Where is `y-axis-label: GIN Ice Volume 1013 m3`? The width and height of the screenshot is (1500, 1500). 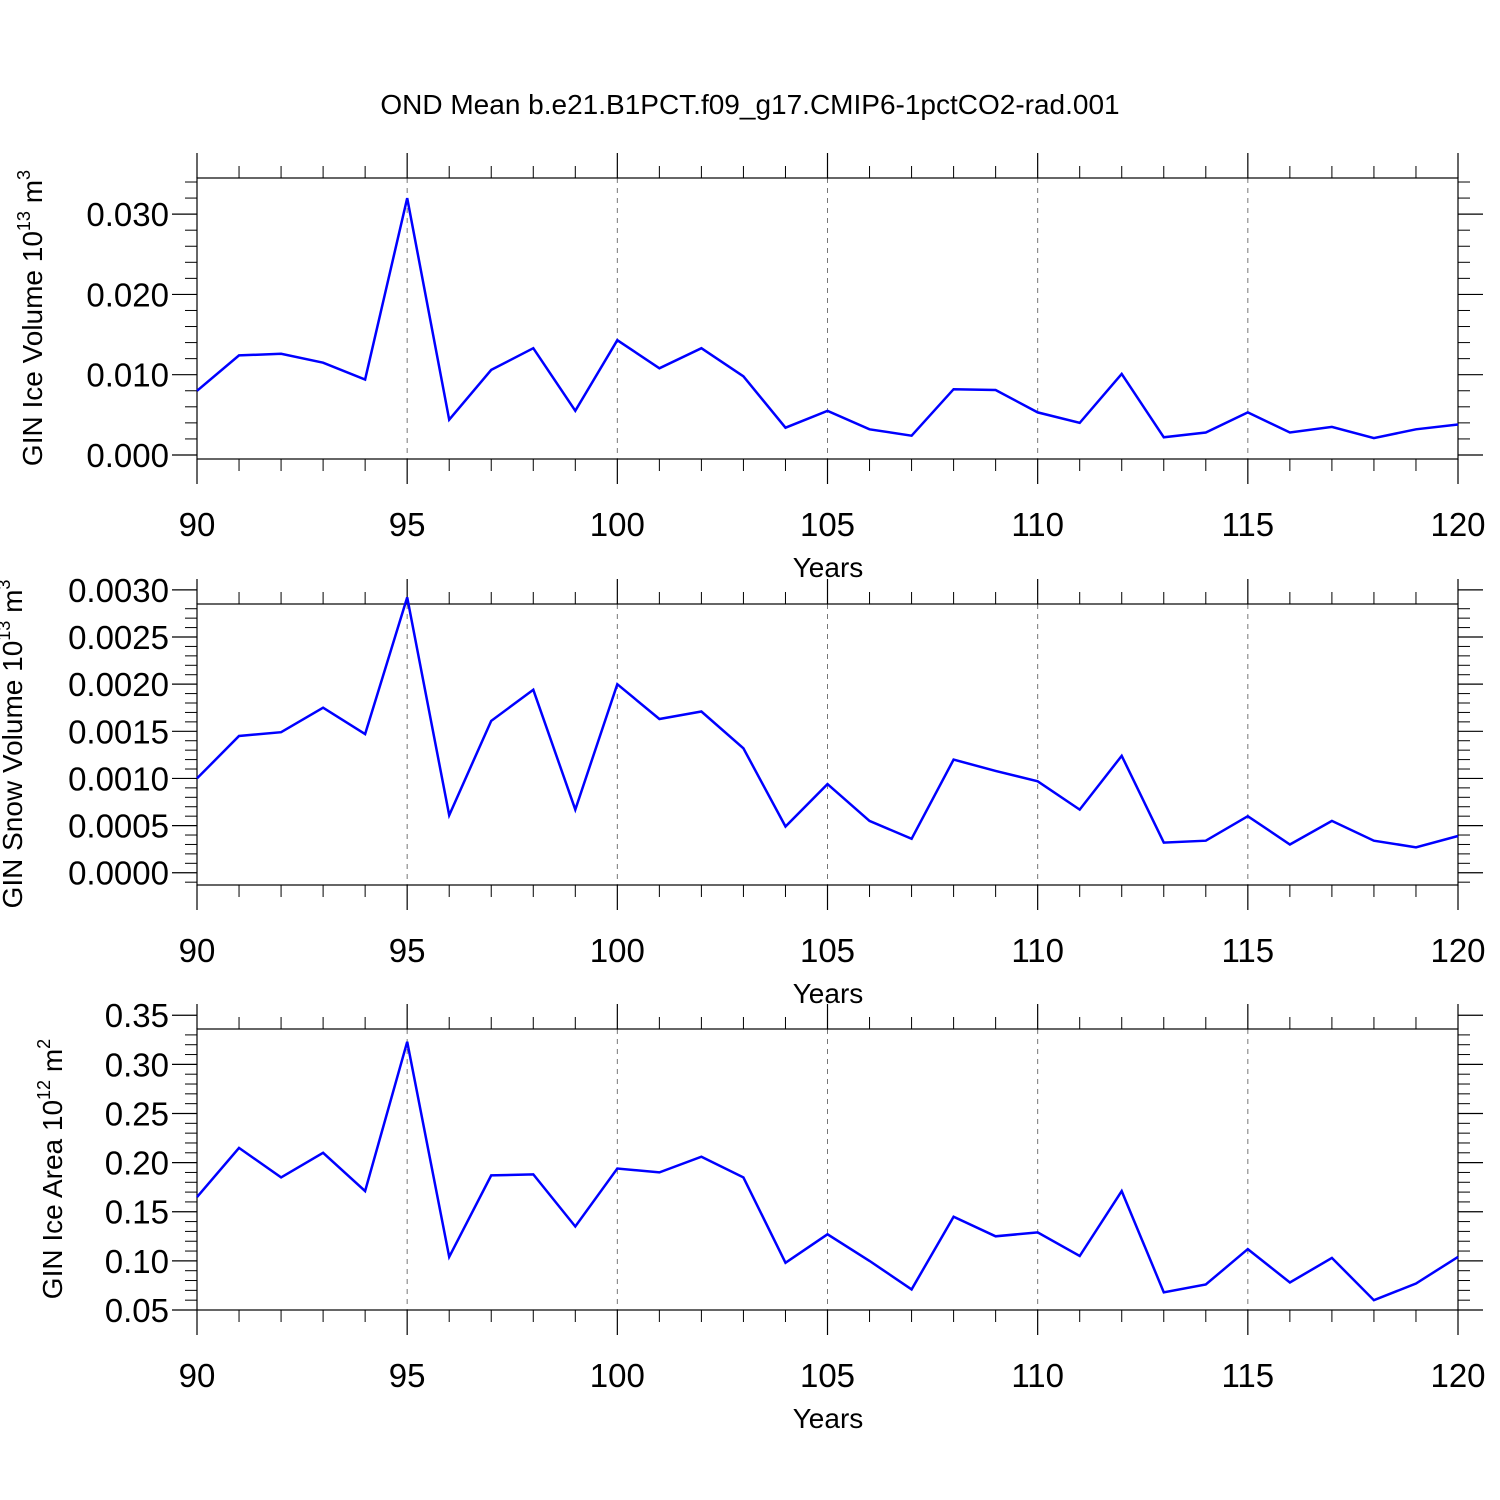 y-axis-label: GIN Ice Volume 1013 m3 is located at coordinates (31, 318).